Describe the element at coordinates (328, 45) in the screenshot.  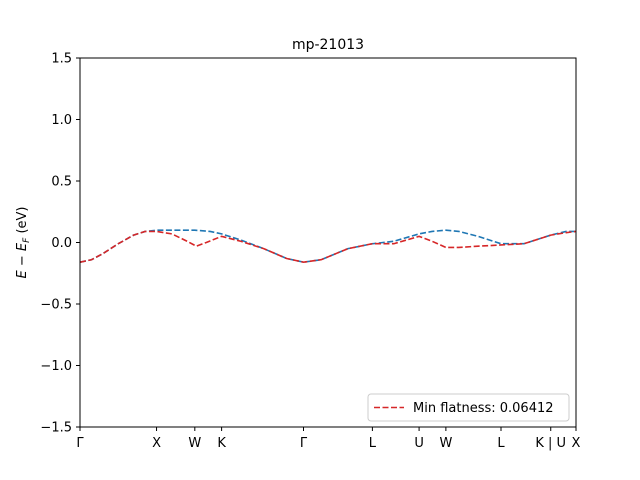
I see `chart-title: mp-21013` at that location.